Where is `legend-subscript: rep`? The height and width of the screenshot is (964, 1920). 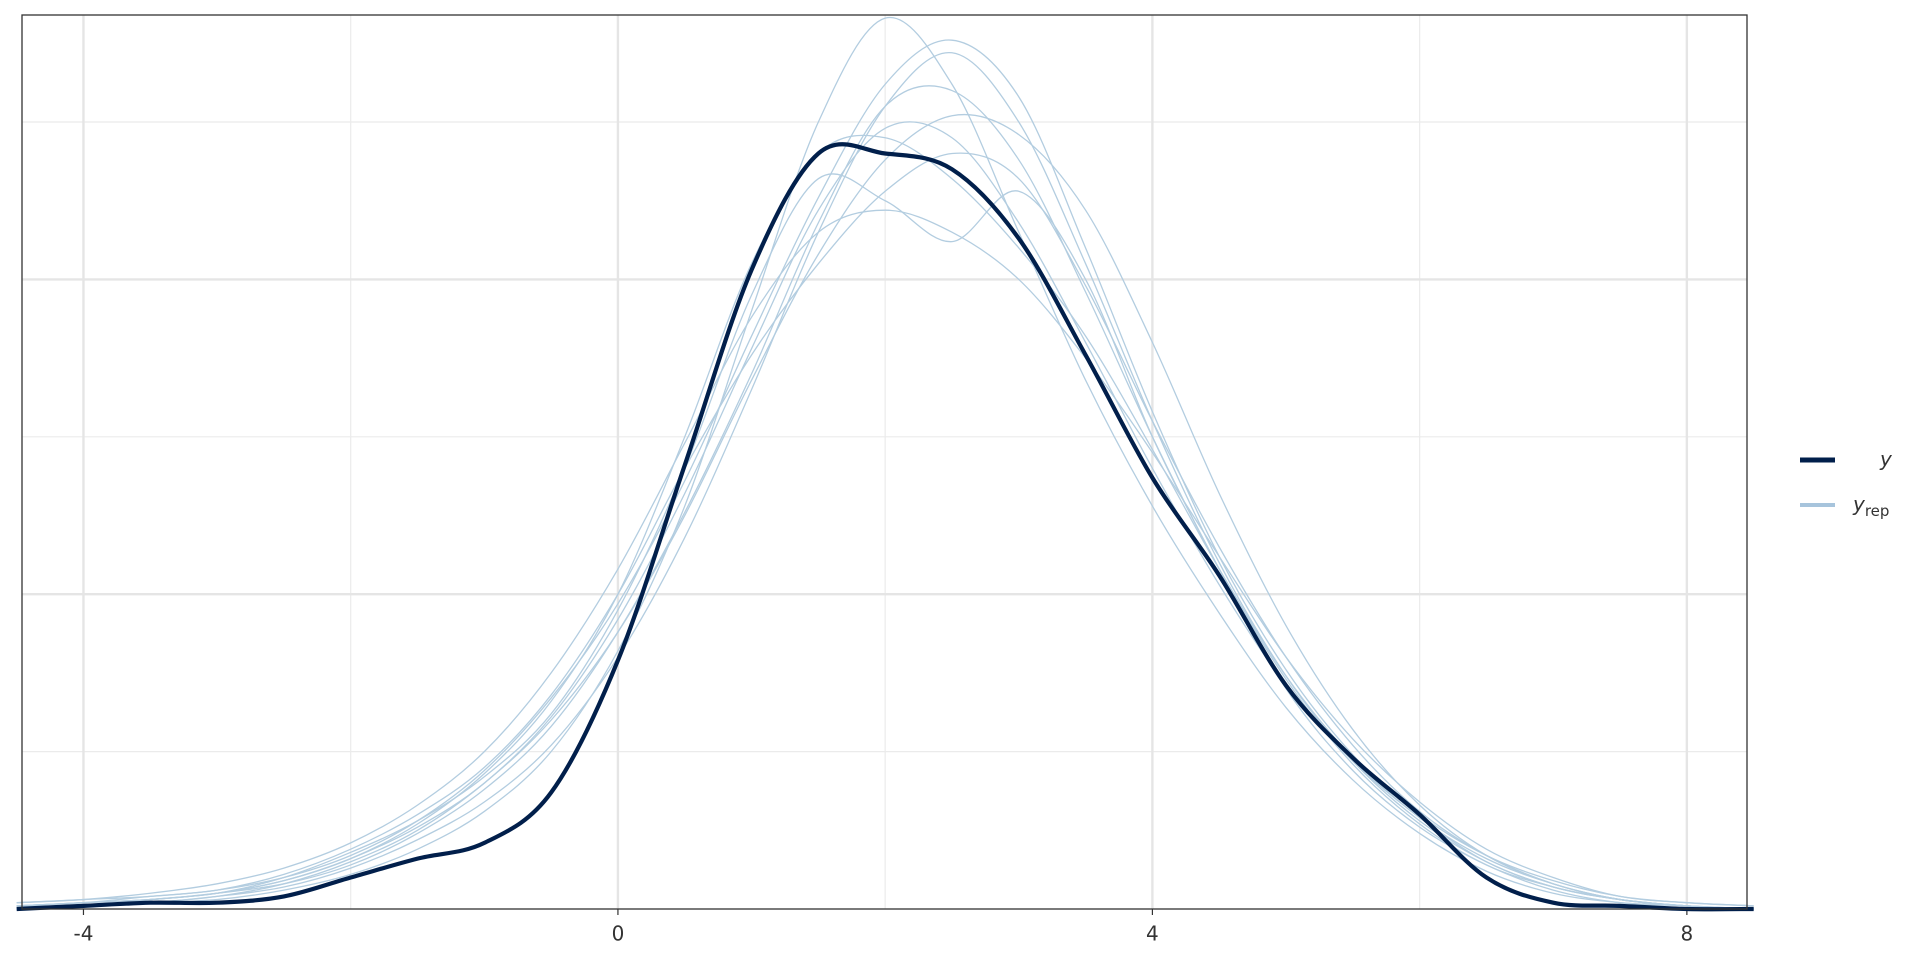 legend-subscript: rep is located at coordinates (1877, 511).